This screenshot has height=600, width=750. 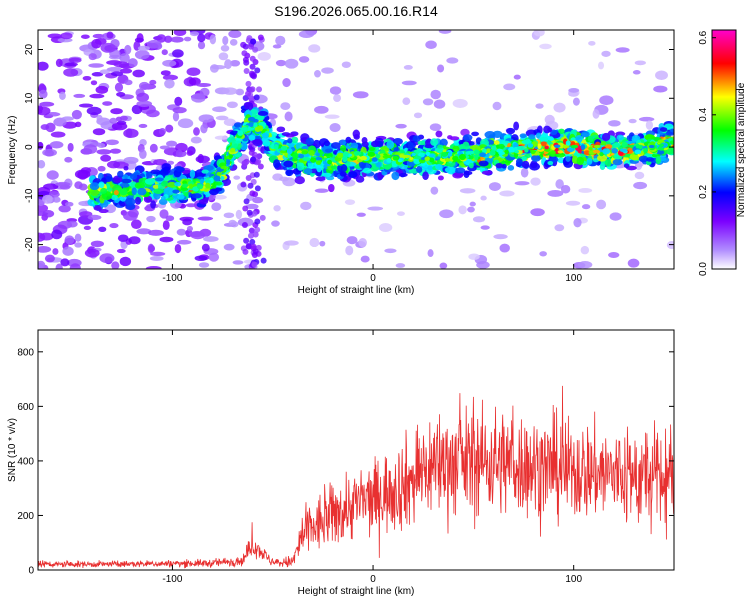 What do you see at coordinates (172, 579) in the screenshot?
I see `x-tick-label: -100` at bounding box center [172, 579].